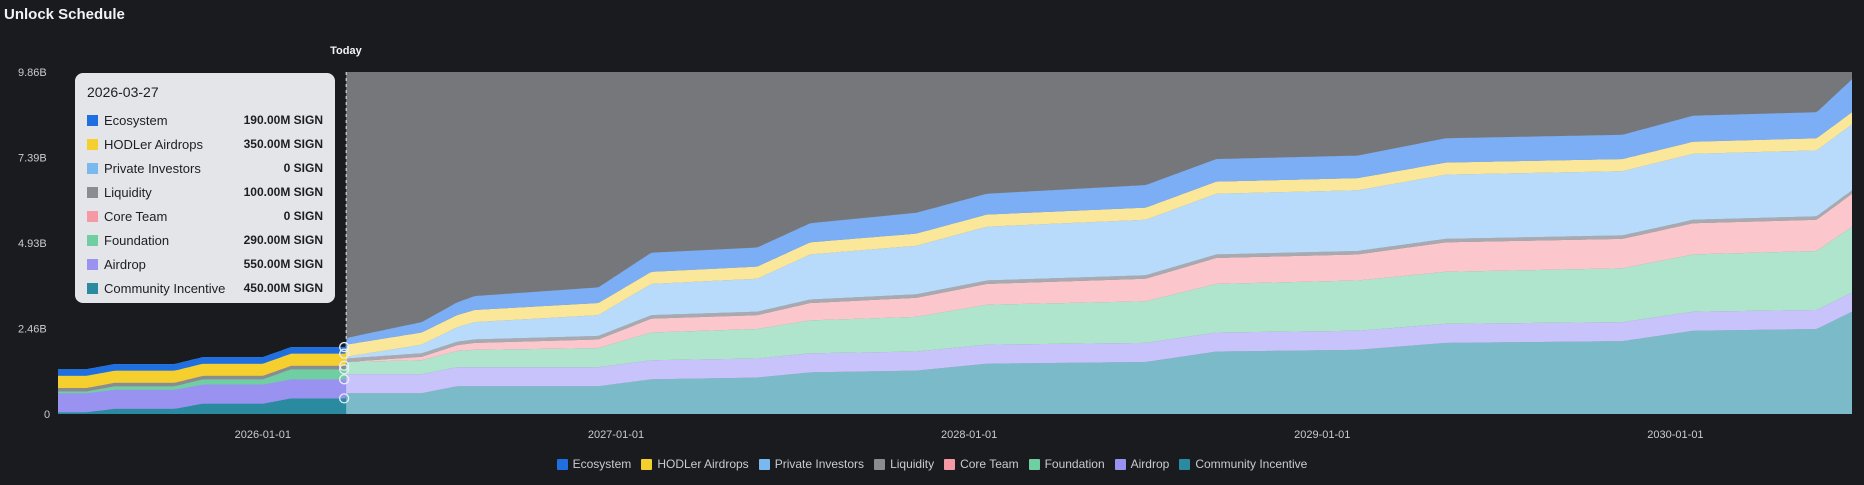  I want to click on legend-item-hodler-airdrops: HODLer Airdrops, so click(695, 464).